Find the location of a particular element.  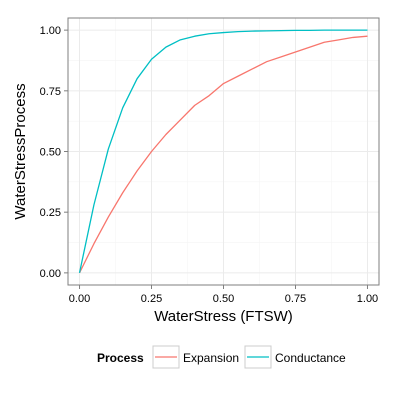

legend-item-conductance: Conductance is located at coordinates (295, 357).